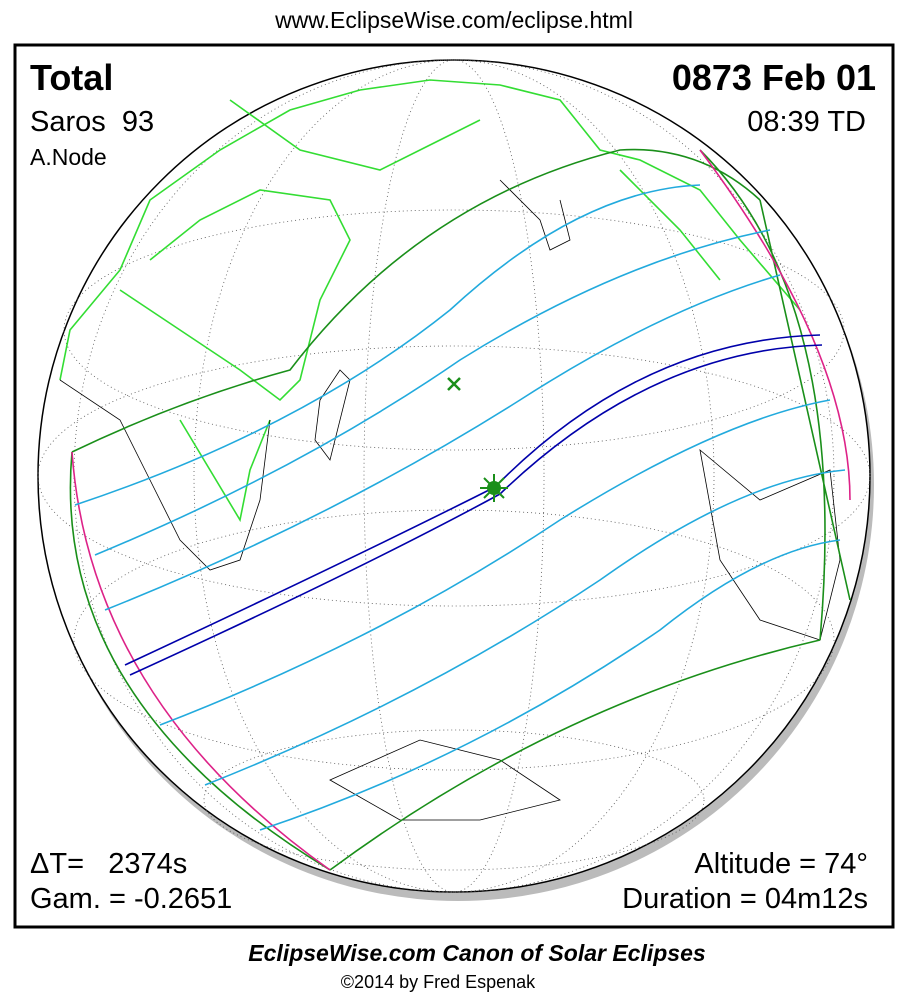  Describe the element at coordinates (71, 77) in the screenshot. I see `eclipse-type: Total` at that location.